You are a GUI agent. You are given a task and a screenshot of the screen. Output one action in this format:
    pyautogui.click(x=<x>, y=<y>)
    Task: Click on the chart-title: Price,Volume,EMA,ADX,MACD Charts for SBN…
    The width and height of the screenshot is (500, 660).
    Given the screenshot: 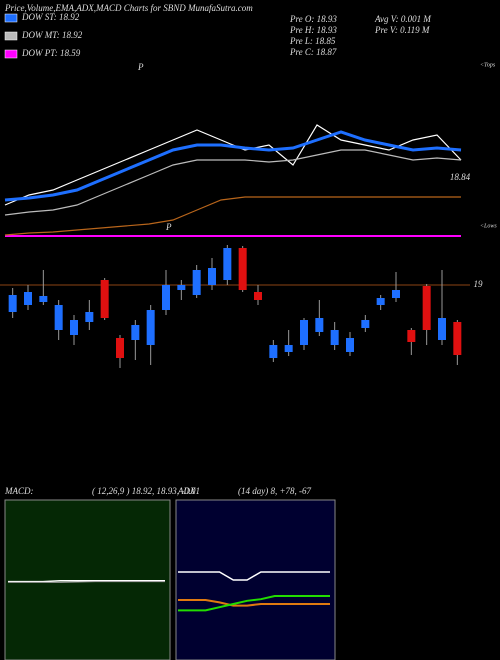 What is the action you would take?
    pyautogui.click(x=128, y=8)
    